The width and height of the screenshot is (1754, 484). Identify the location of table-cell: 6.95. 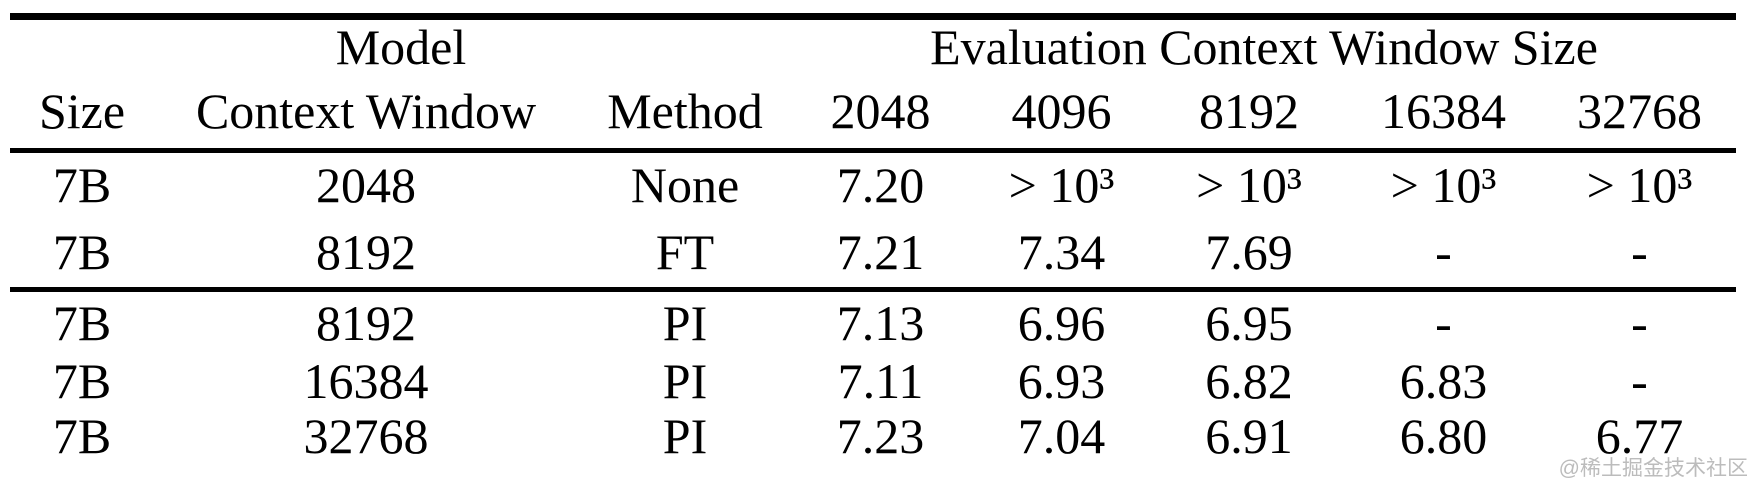
(1249, 322).